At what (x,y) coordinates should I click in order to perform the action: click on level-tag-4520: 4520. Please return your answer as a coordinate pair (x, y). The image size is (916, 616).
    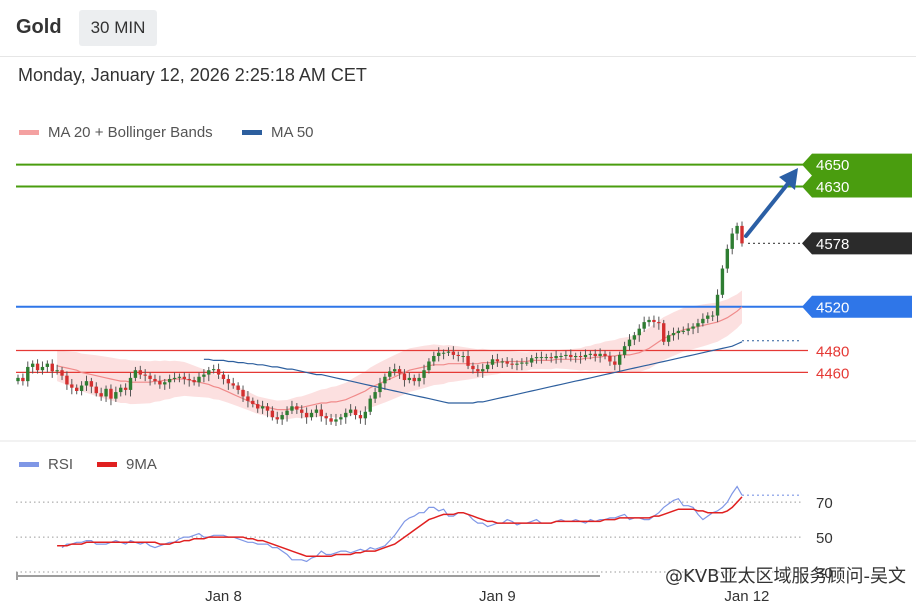
    Looking at the image, I should click on (857, 306).